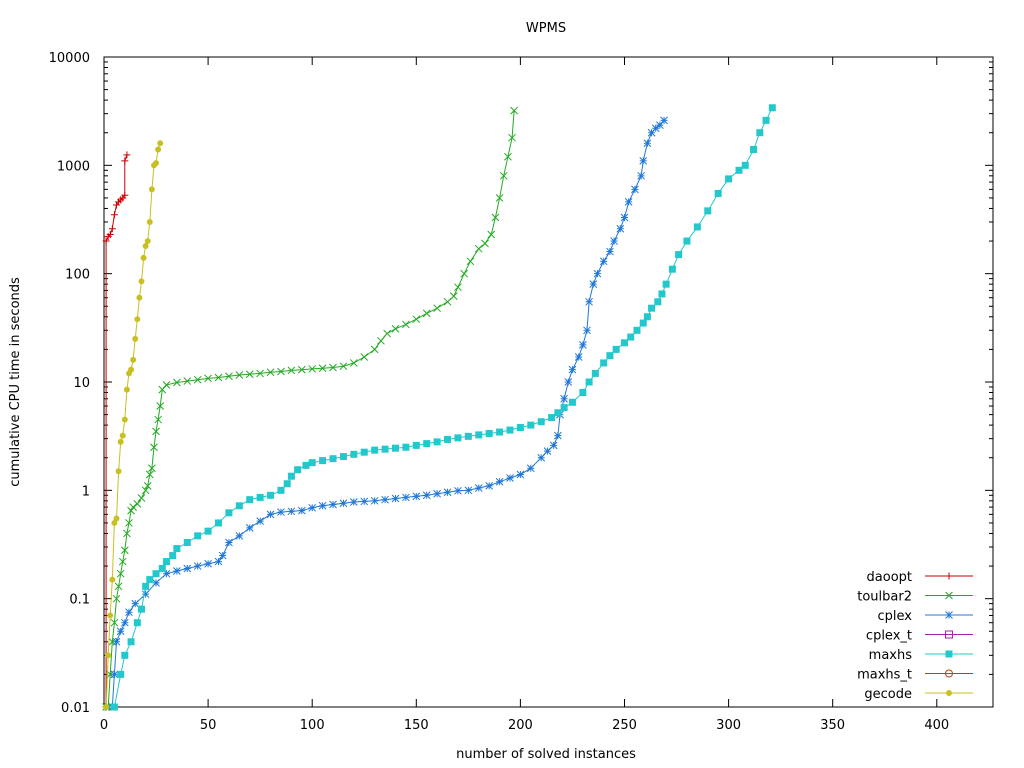 This screenshot has height=768, width=1024. I want to click on chart-title: WPMS, so click(546, 28).